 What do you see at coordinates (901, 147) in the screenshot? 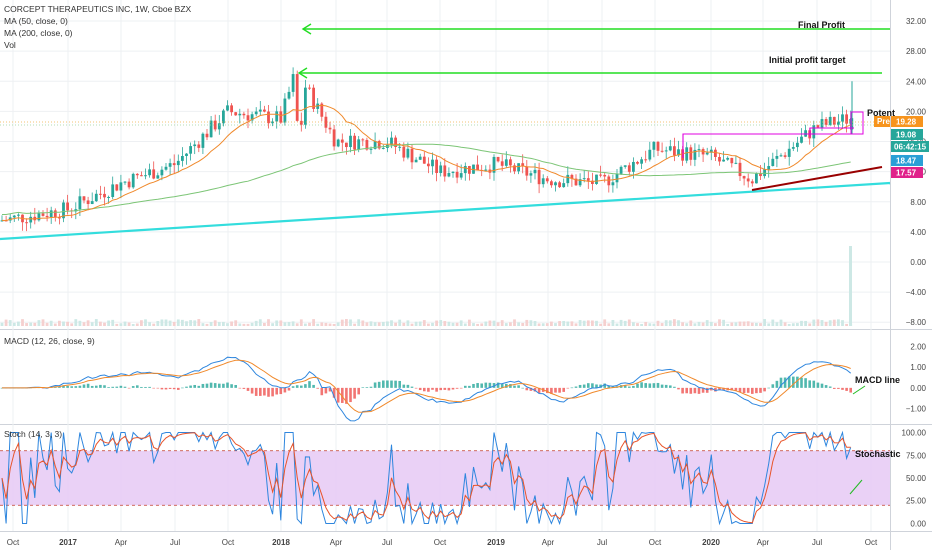
I see `price-tags: Pre 19.28 19.08 06:42:15 18.47 17.57` at bounding box center [901, 147].